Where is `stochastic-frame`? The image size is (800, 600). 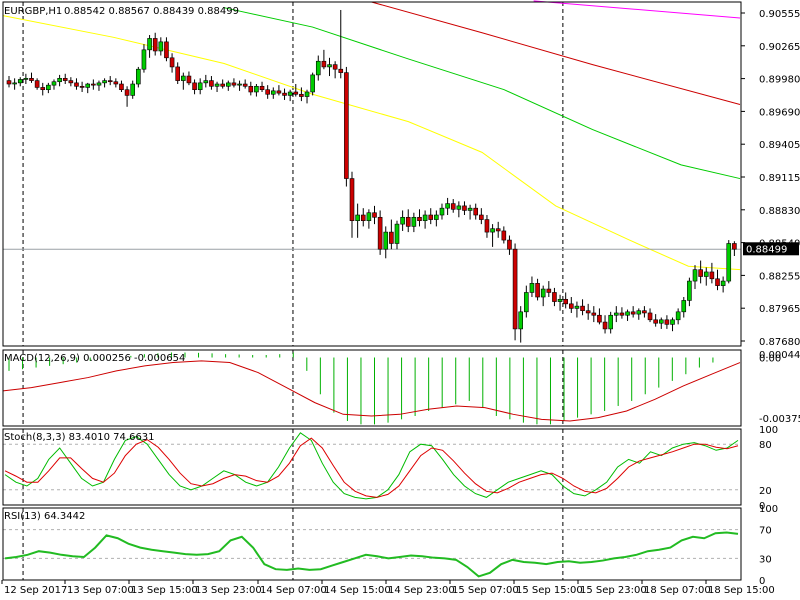
stochastic-frame is located at coordinates (372, 467).